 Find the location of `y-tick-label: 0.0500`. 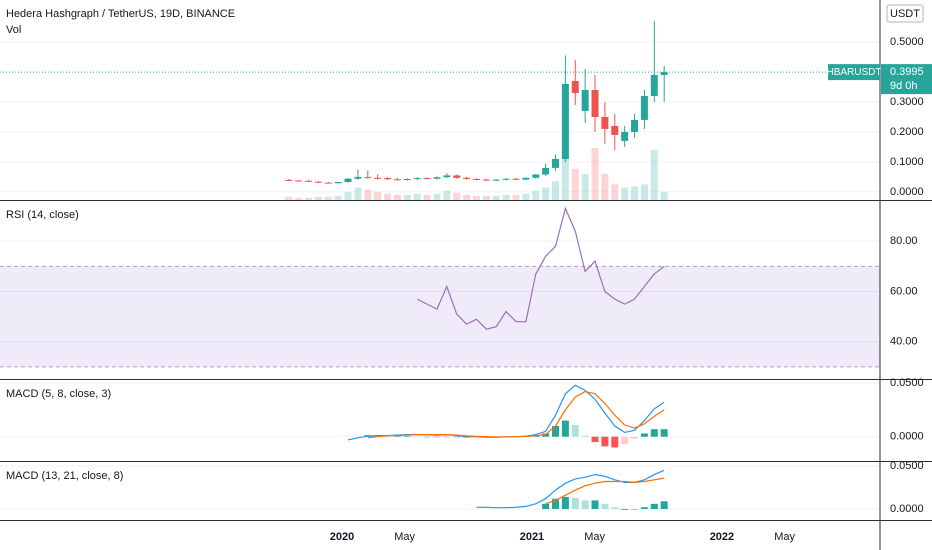

y-tick-label: 0.0500 is located at coordinates (907, 383).